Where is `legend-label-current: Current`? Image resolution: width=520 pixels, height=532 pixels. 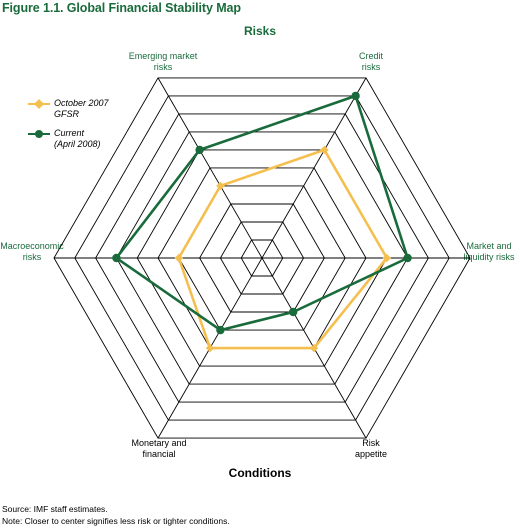 legend-label-current: Current is located at coordinates (69, 133).